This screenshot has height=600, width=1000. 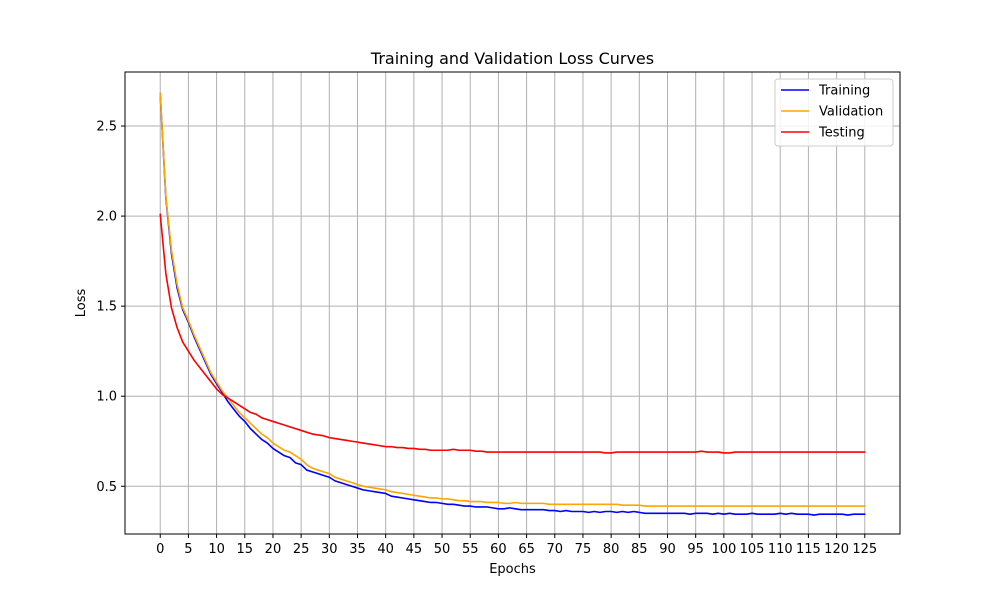 I want to click on x-tick-label: 70, so click(x=554, y=549).